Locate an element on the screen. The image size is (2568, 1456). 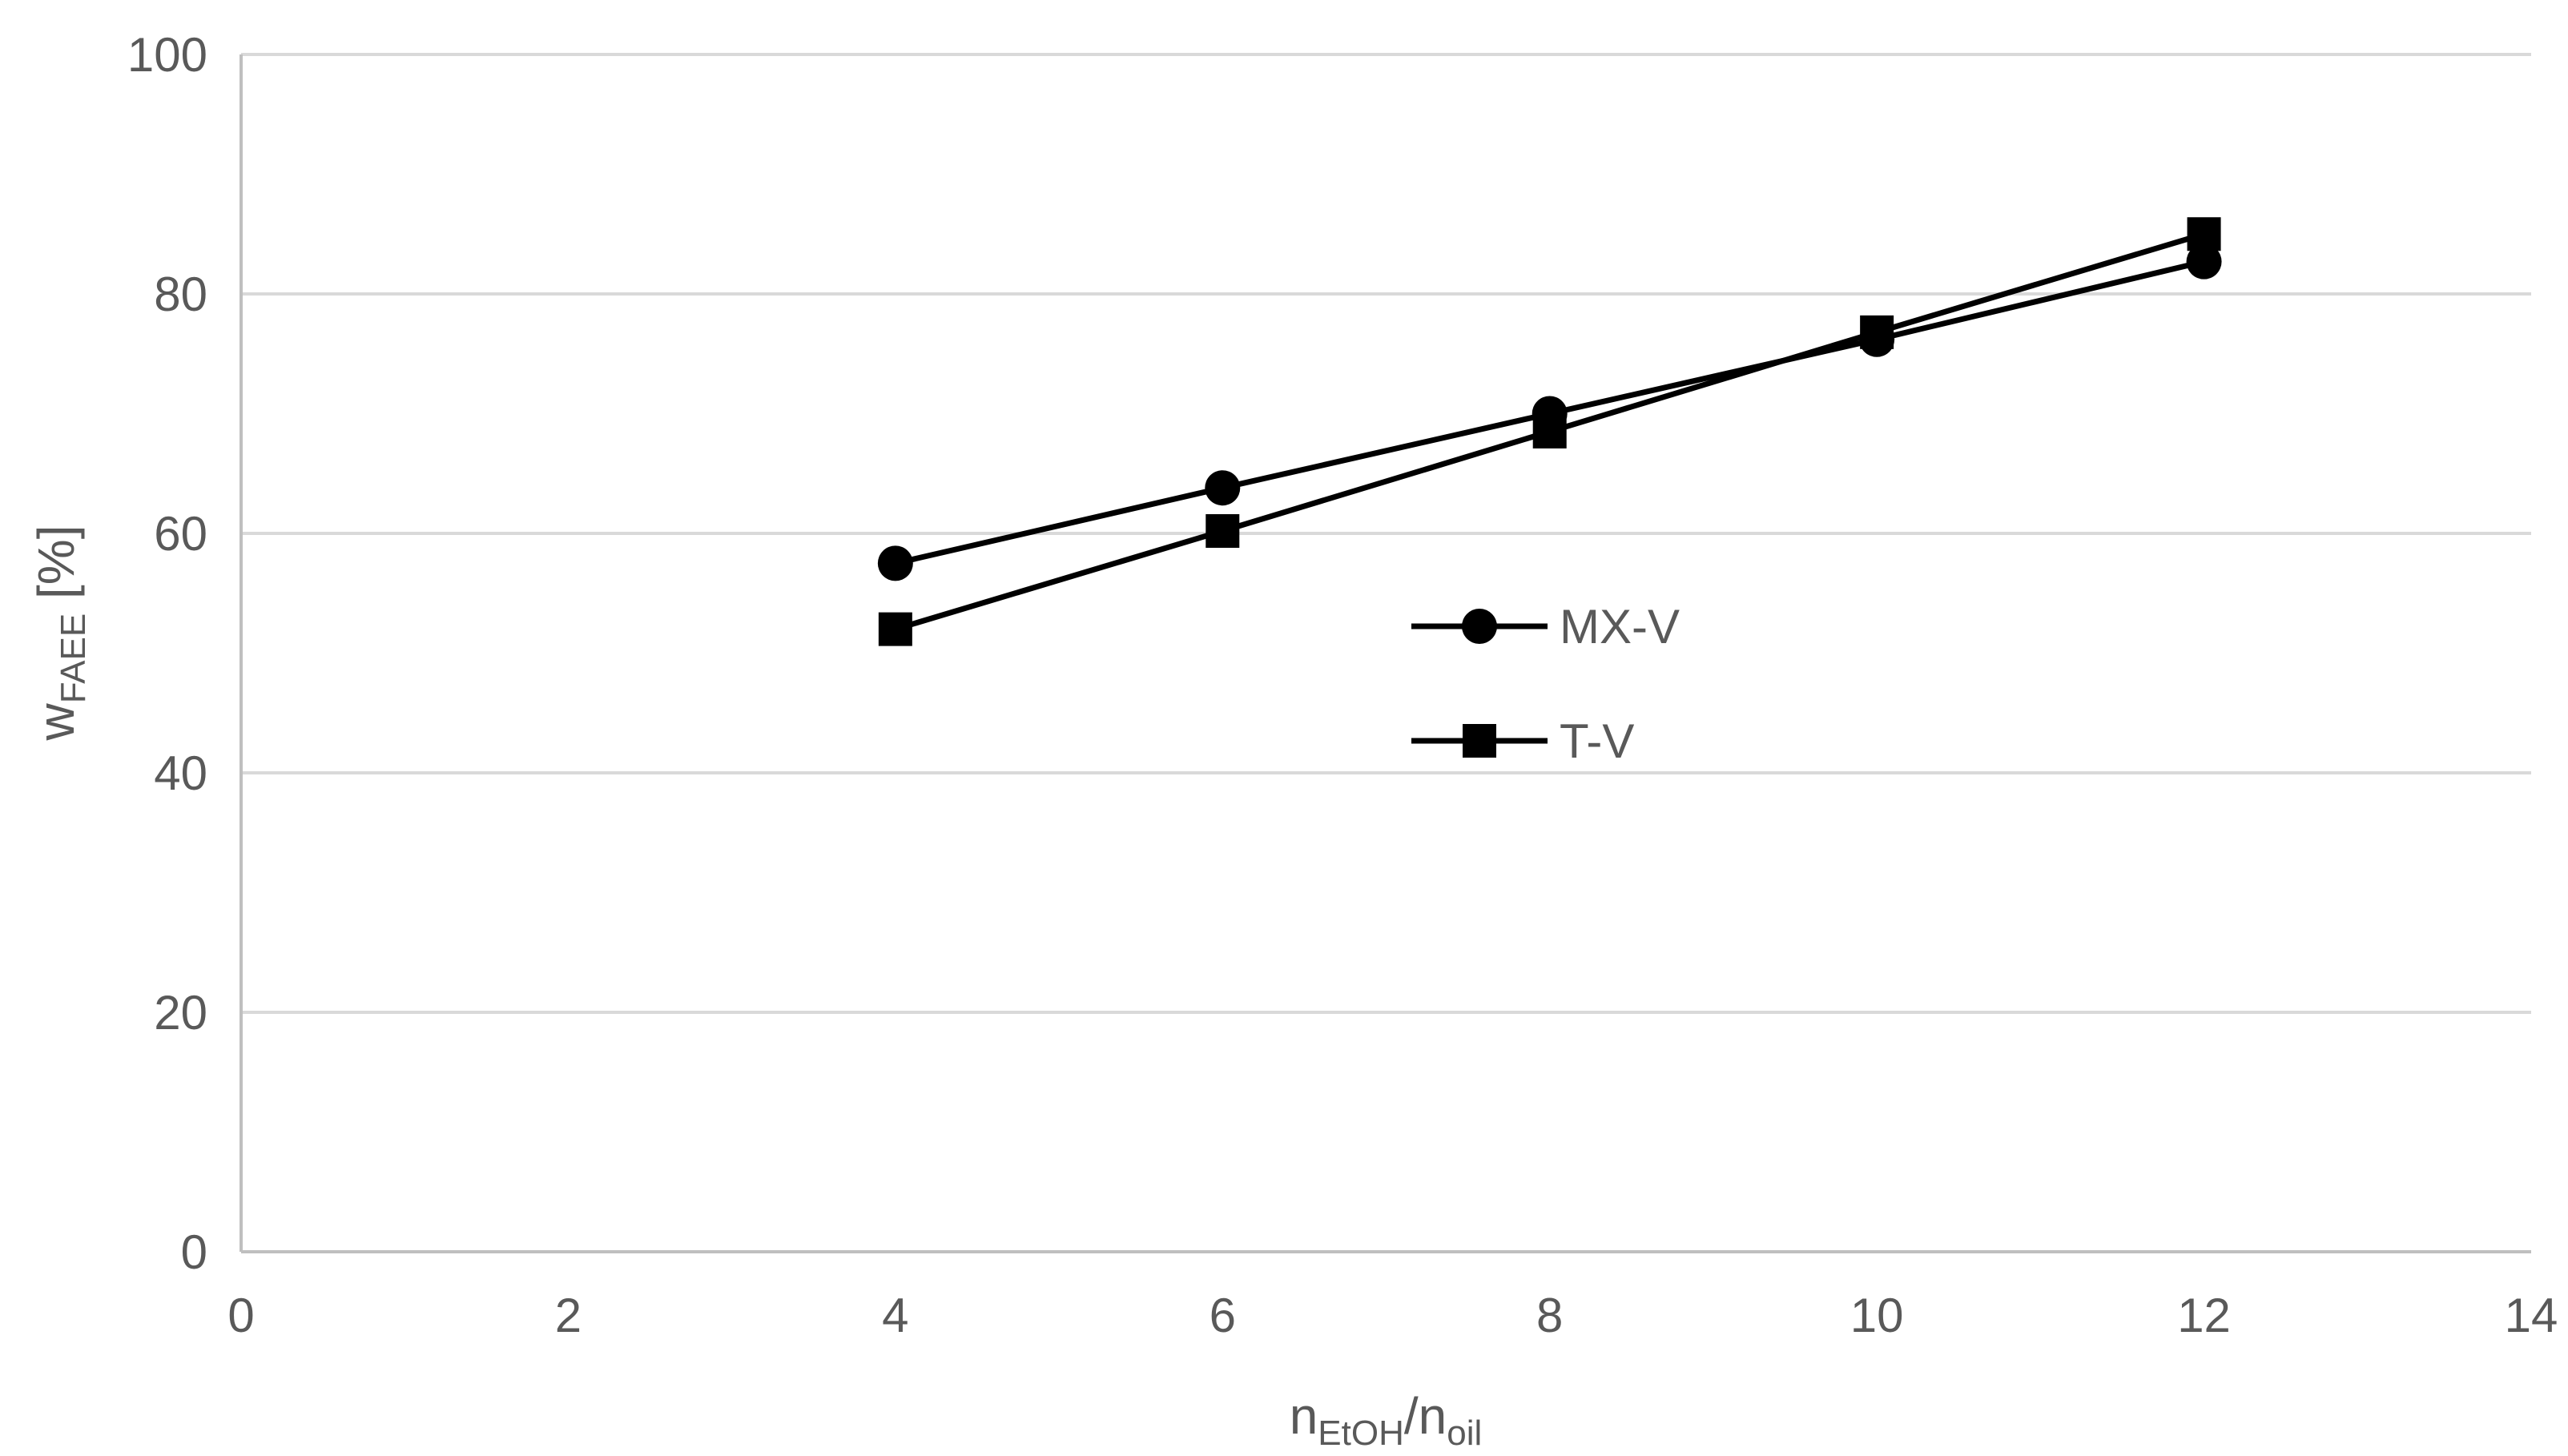
x-tick-label-2: 2 is located at coordinates (568, 1315).